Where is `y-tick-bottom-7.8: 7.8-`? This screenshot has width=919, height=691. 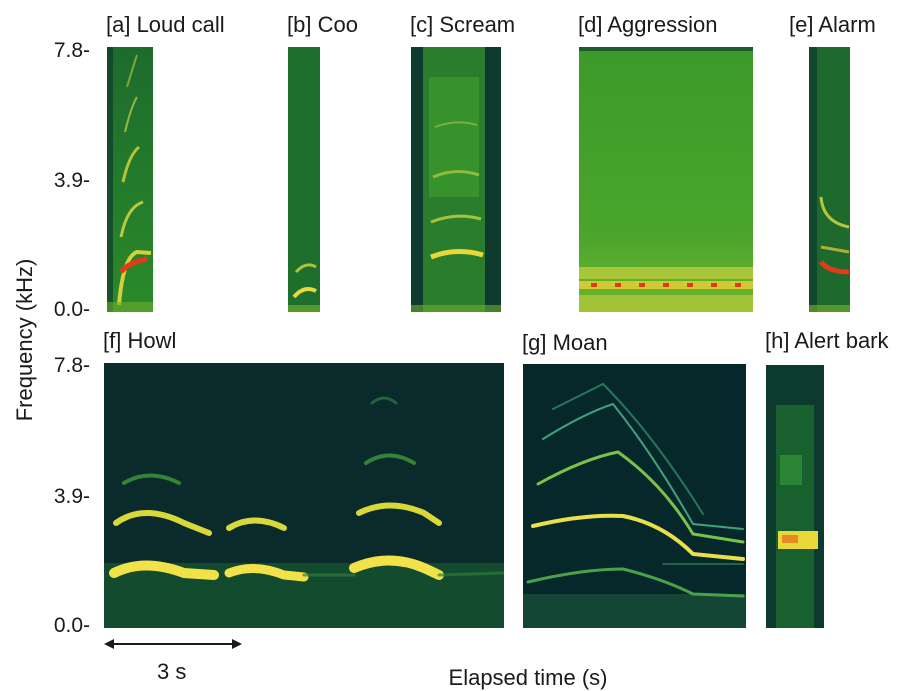
y-tick-bottom-7.8: 7.8- is located at coordinates (71, 365).